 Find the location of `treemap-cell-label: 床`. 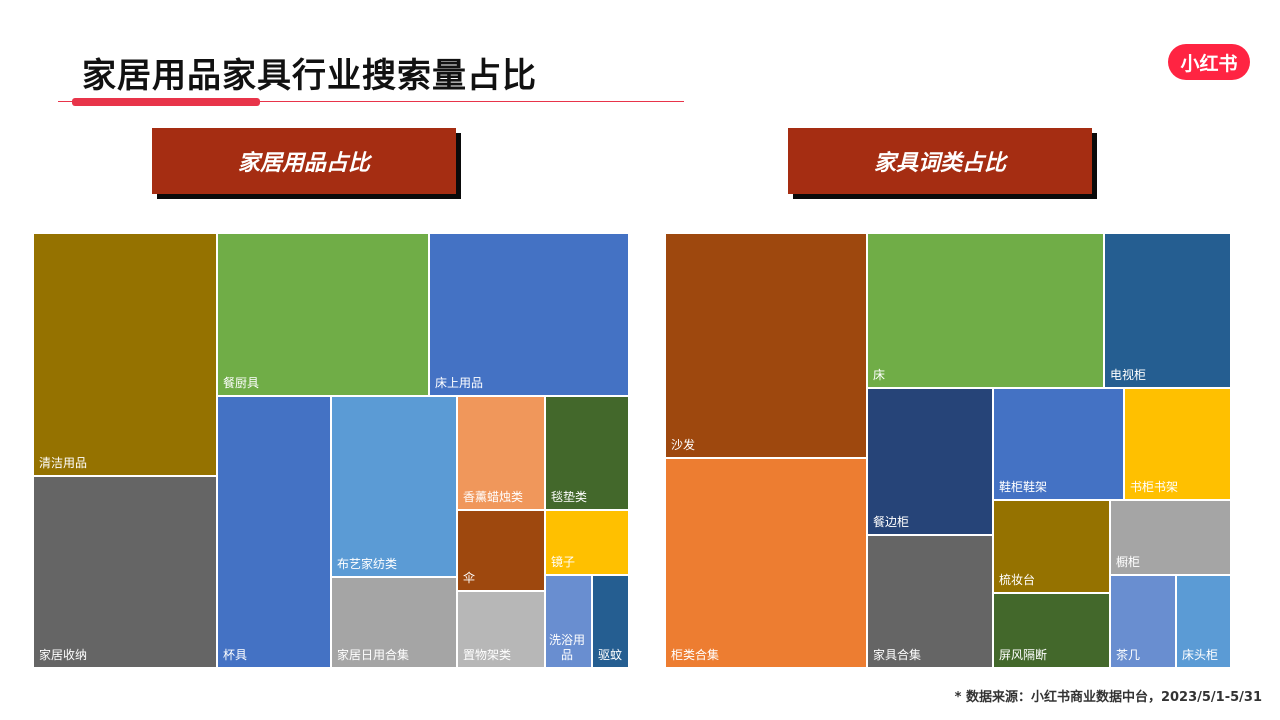

treemap-cell-label: 床 is located at coordinates (879, 375).